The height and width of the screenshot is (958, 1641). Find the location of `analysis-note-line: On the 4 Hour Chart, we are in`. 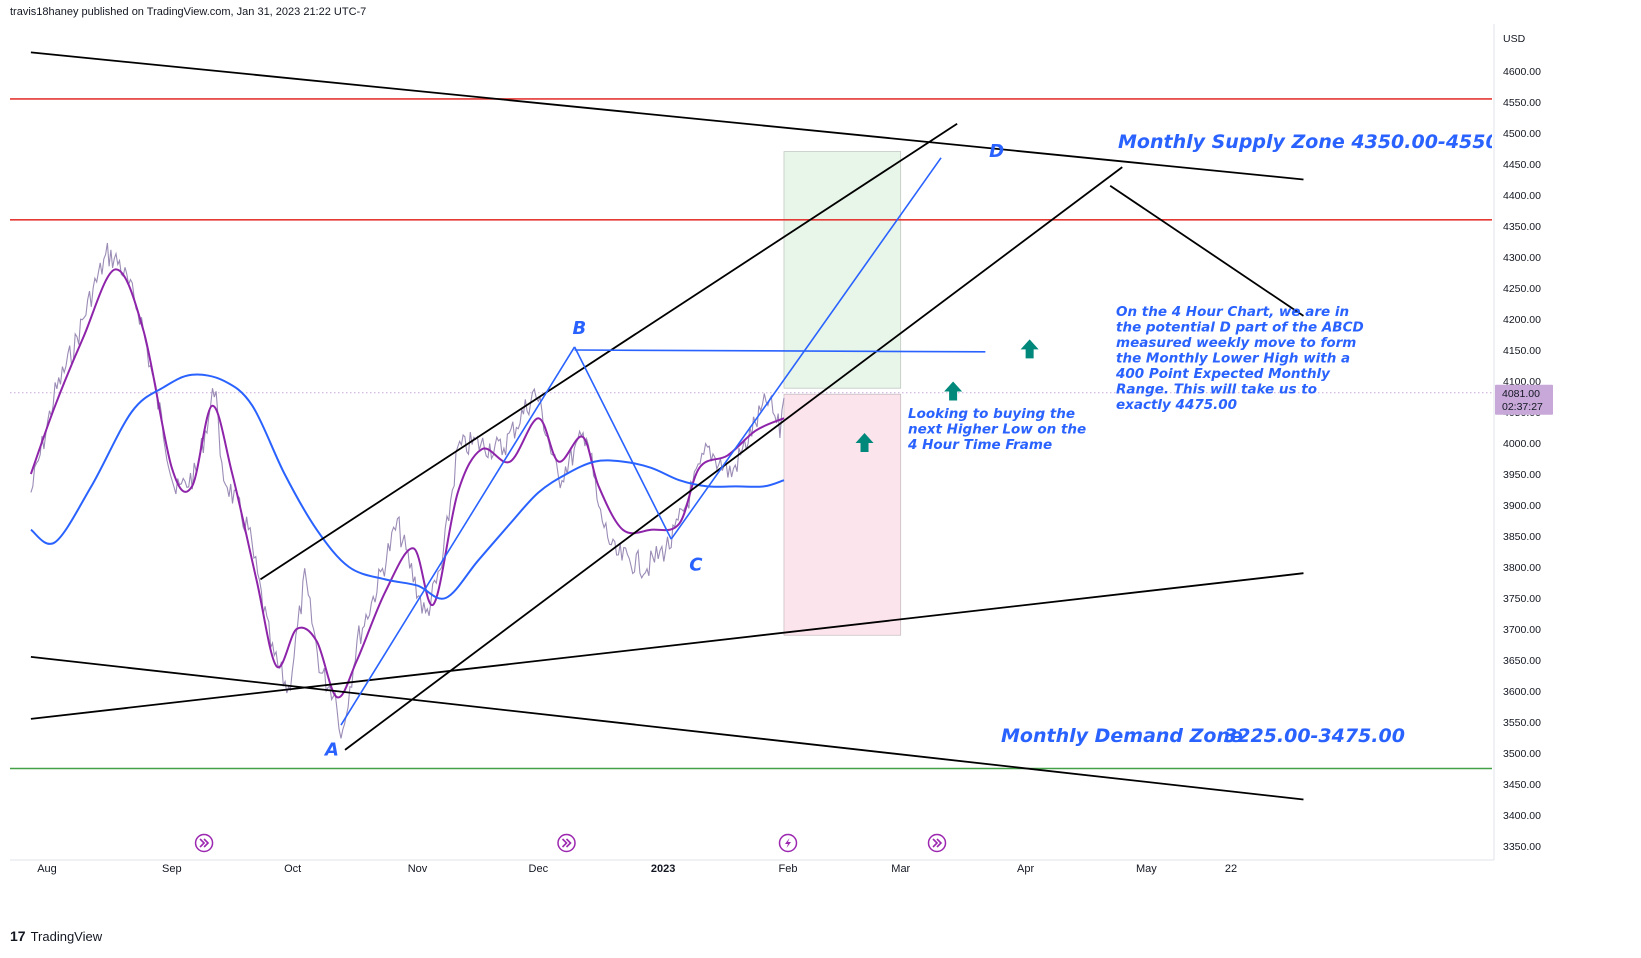

analysis-note-line: On the 4 Hour Chart, we are in is located at coordinates (1232, 312).